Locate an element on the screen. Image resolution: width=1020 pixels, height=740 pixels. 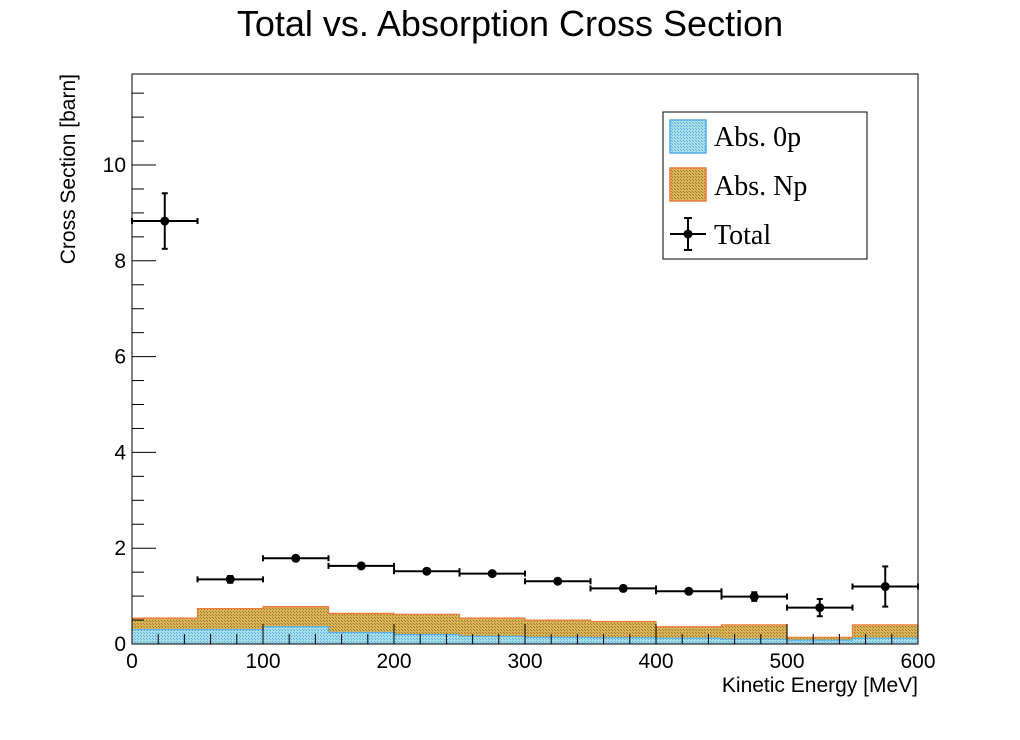
legend-label-abs-np: Abs. Np is located at coordinates (760, 186).